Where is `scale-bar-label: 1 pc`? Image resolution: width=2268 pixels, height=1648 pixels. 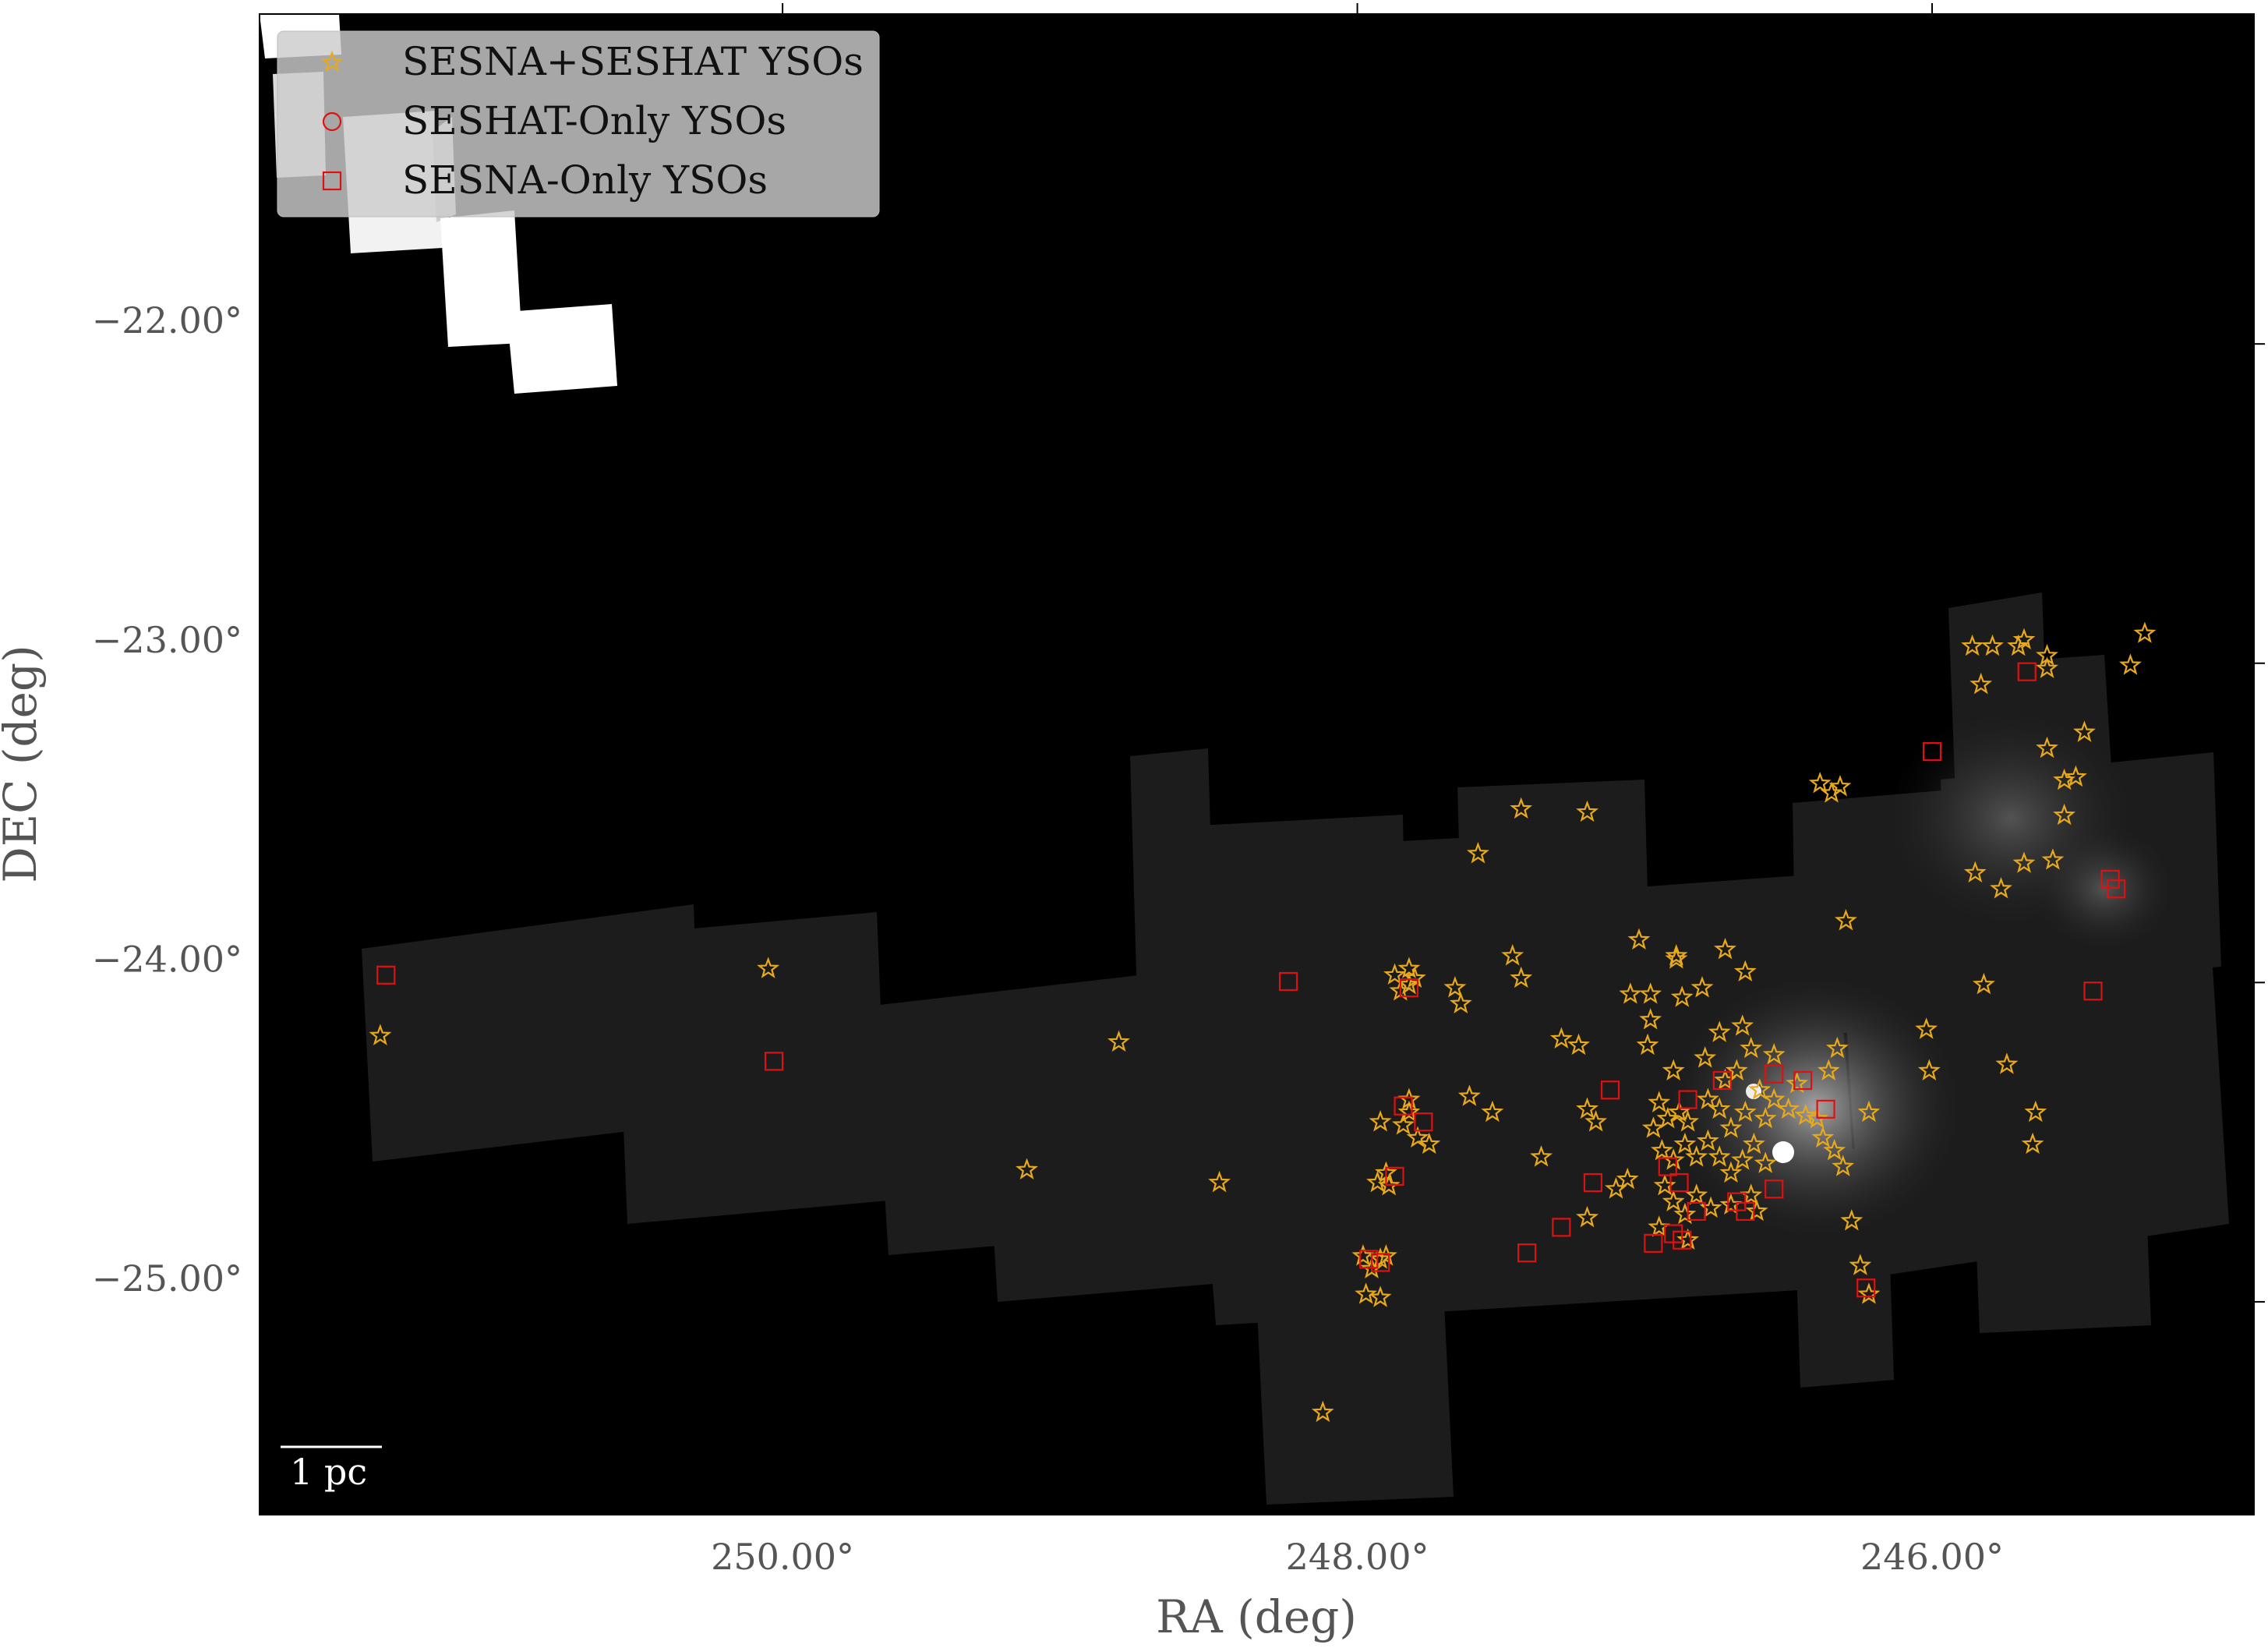 scale-bar-label: 1 pc is located at coordinates (328, 1472).